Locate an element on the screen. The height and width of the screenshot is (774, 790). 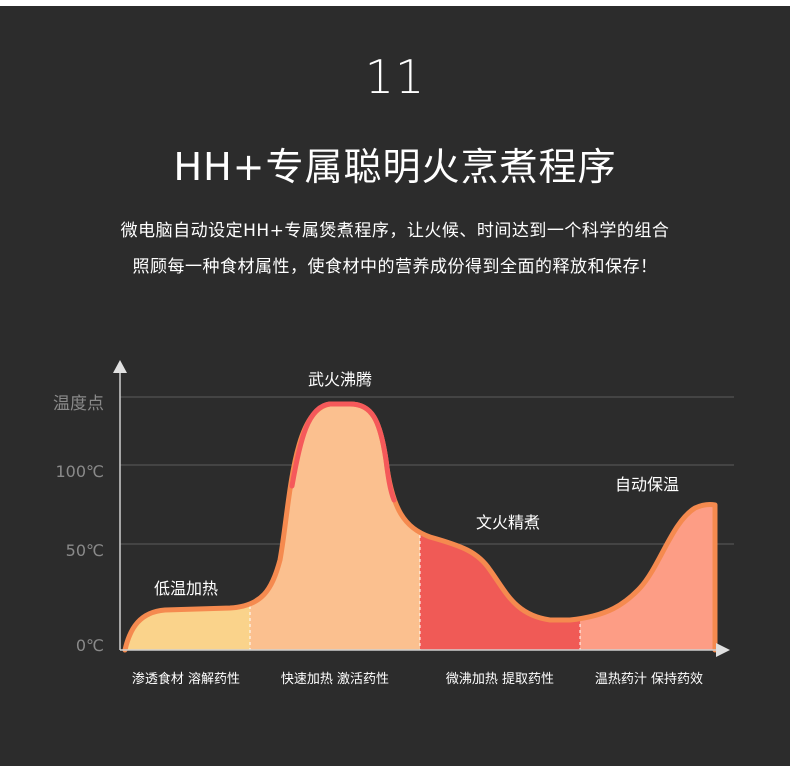
phase-label-simmer: 文火精煮 is located at coordinates (508, 522).